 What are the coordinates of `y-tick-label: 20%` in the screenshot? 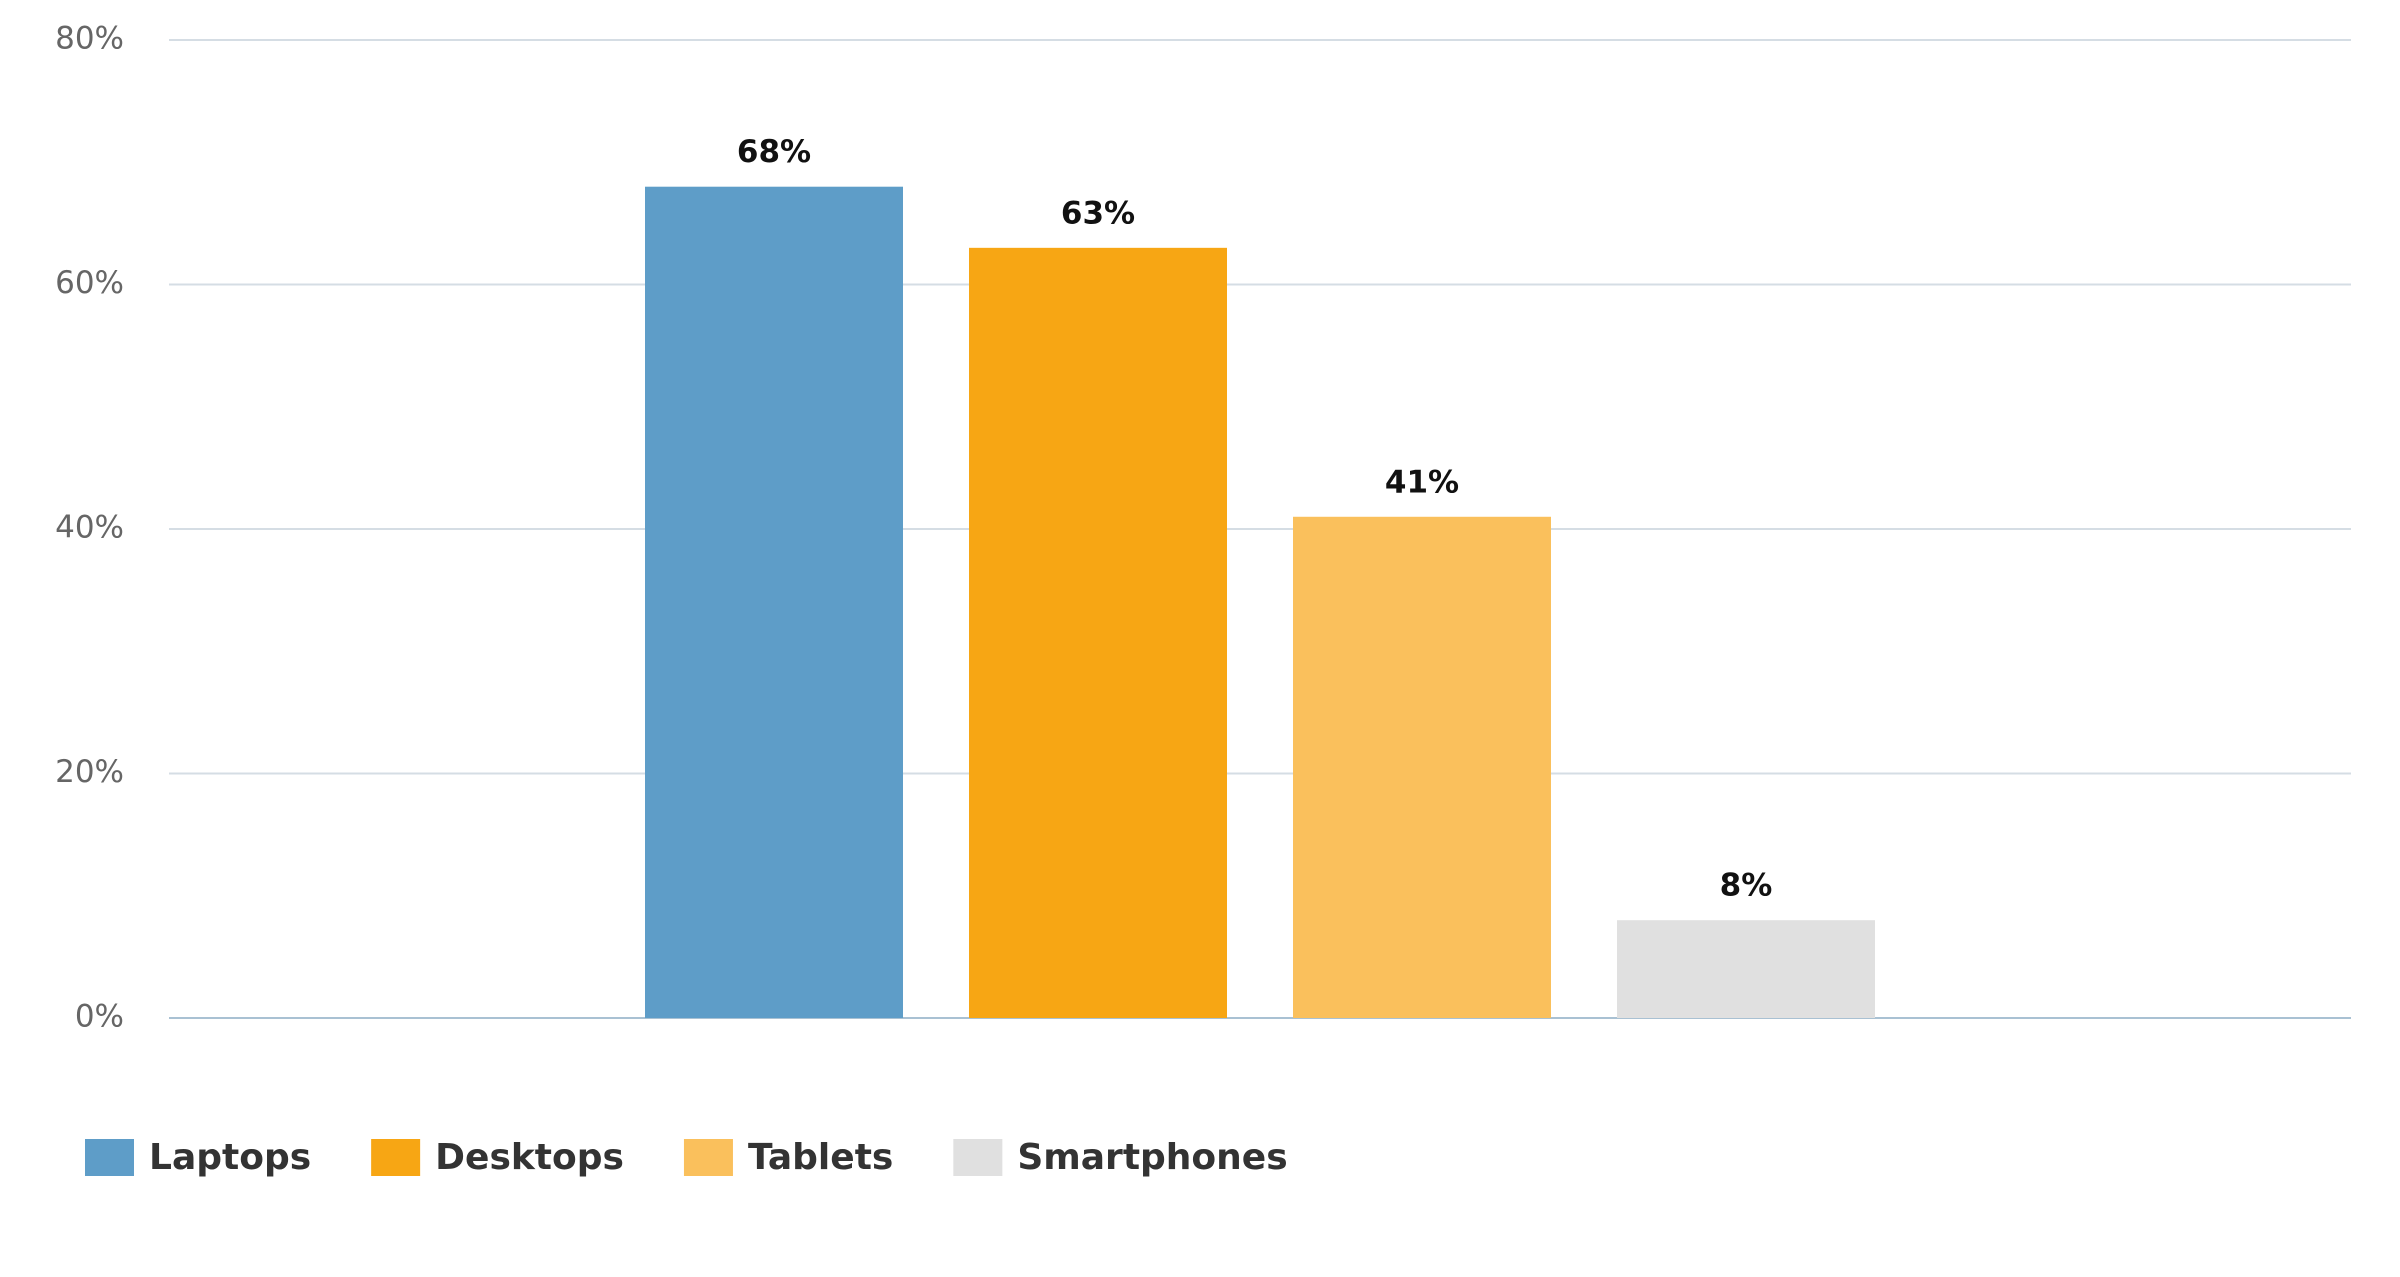 It's located at (89, 772).